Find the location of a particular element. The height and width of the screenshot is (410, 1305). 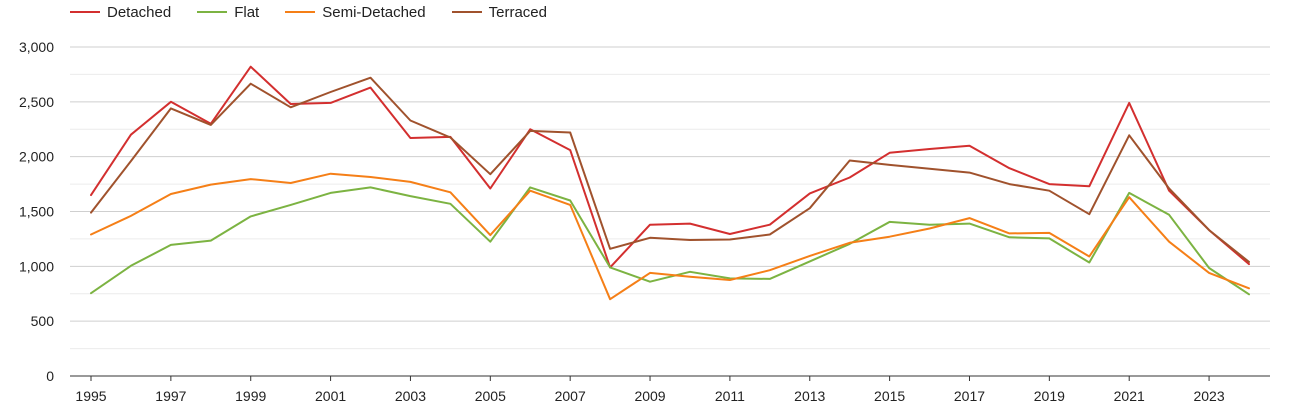

legend-item-semi-detached: Semi-Detached is located at coordinates (355, 12).